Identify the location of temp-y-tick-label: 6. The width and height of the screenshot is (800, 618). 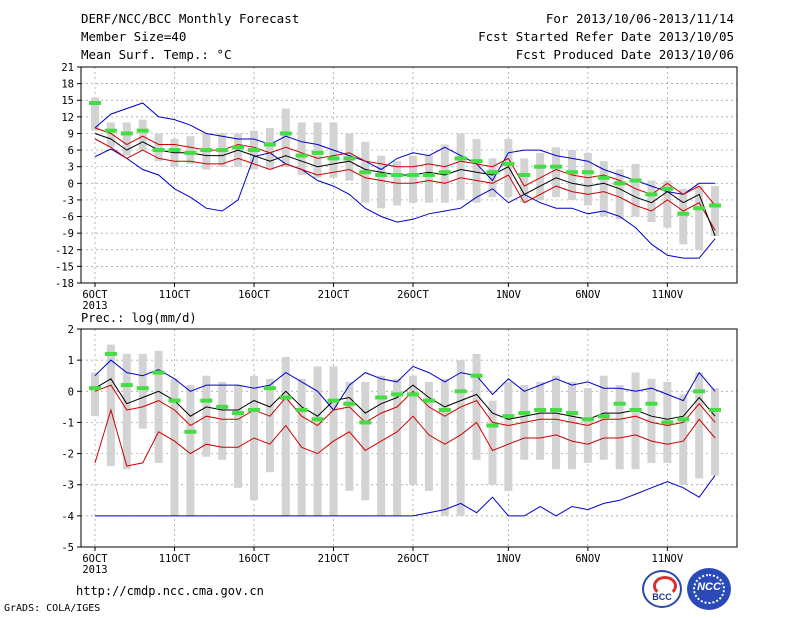
(71, 151).